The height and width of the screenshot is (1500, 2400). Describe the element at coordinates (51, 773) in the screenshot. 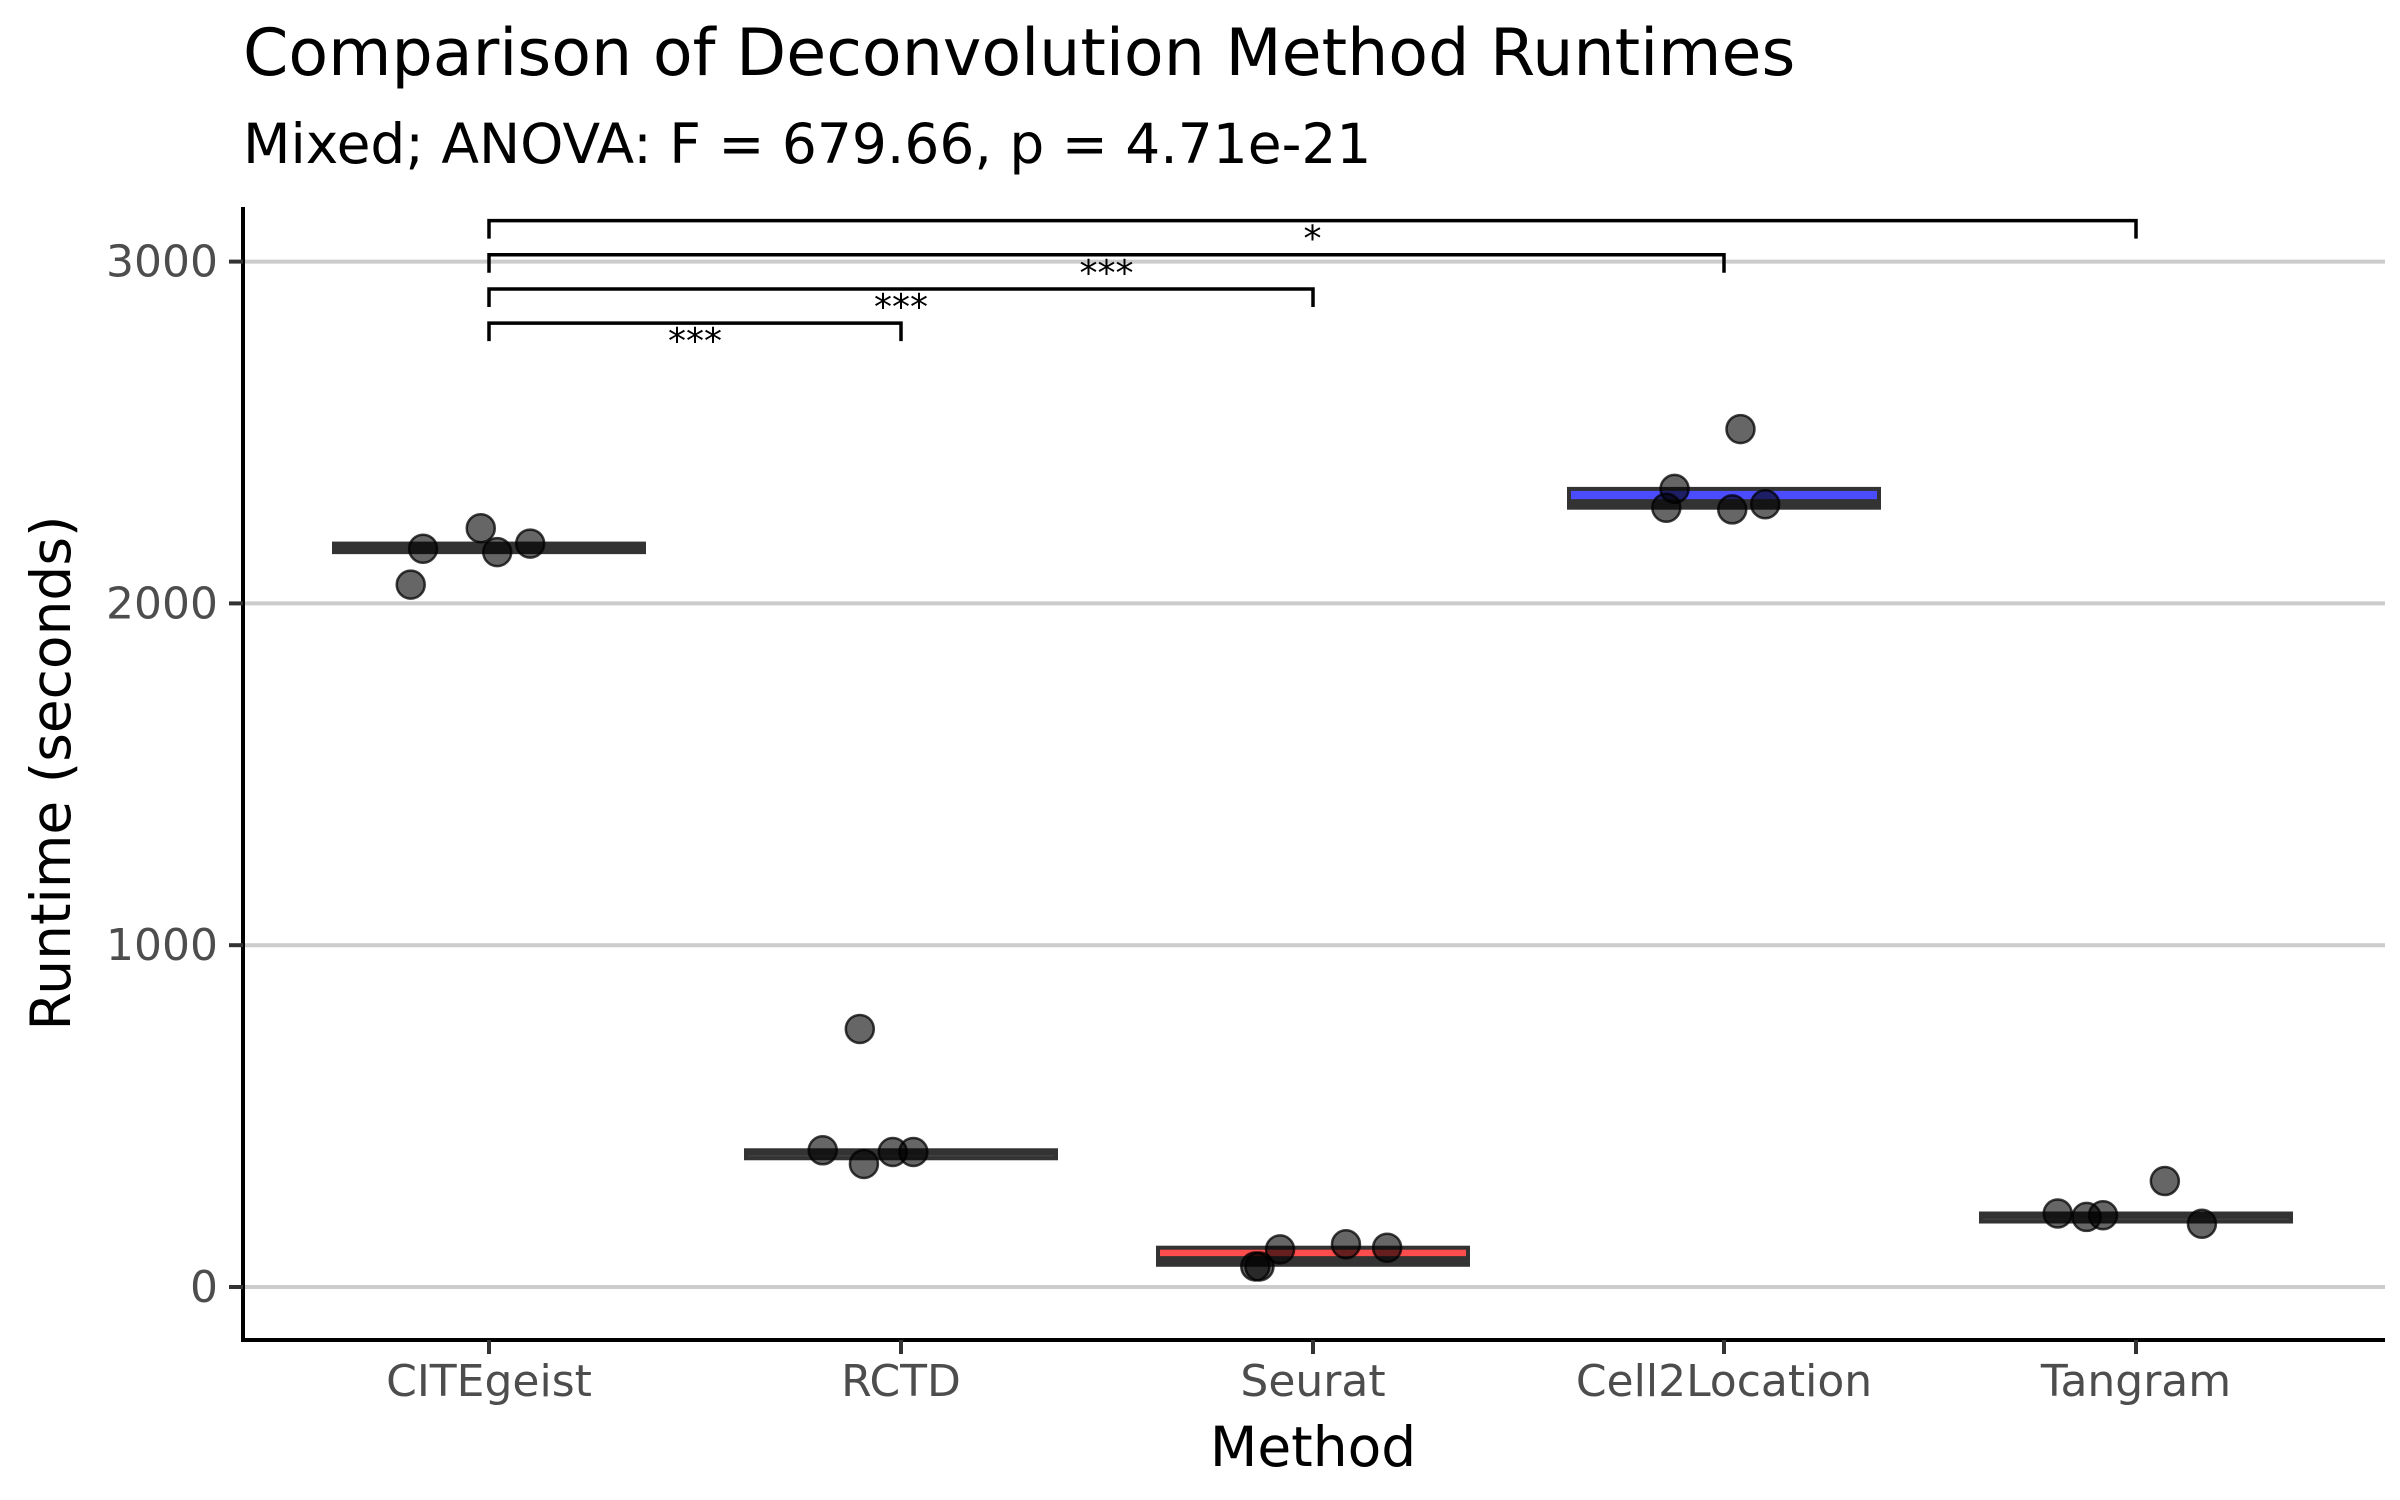

I see `y-axis-title: Runtime (seconds)` at that location.